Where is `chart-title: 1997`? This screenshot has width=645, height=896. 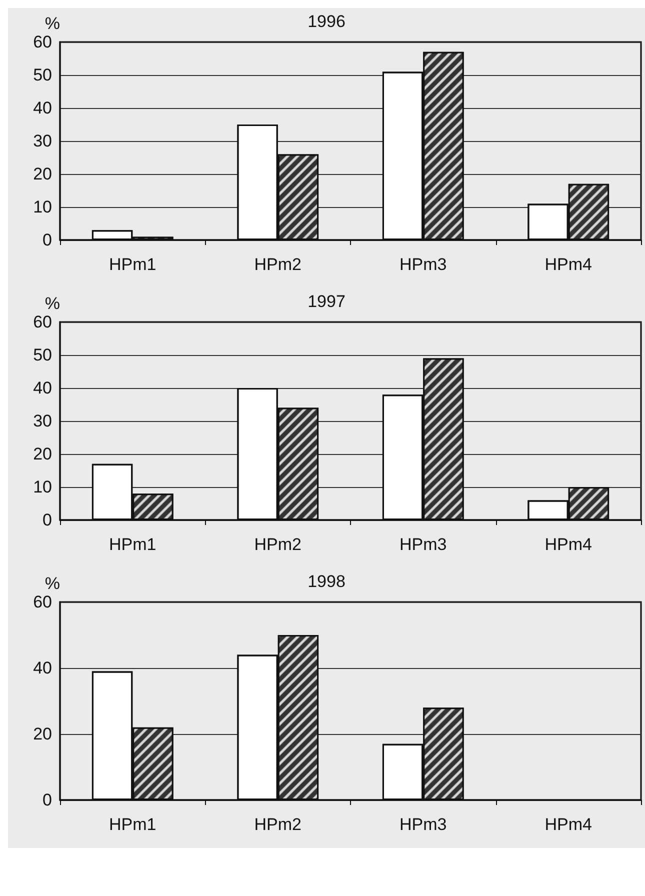 chart-title: 1997 is located at coordinates (327, 301).